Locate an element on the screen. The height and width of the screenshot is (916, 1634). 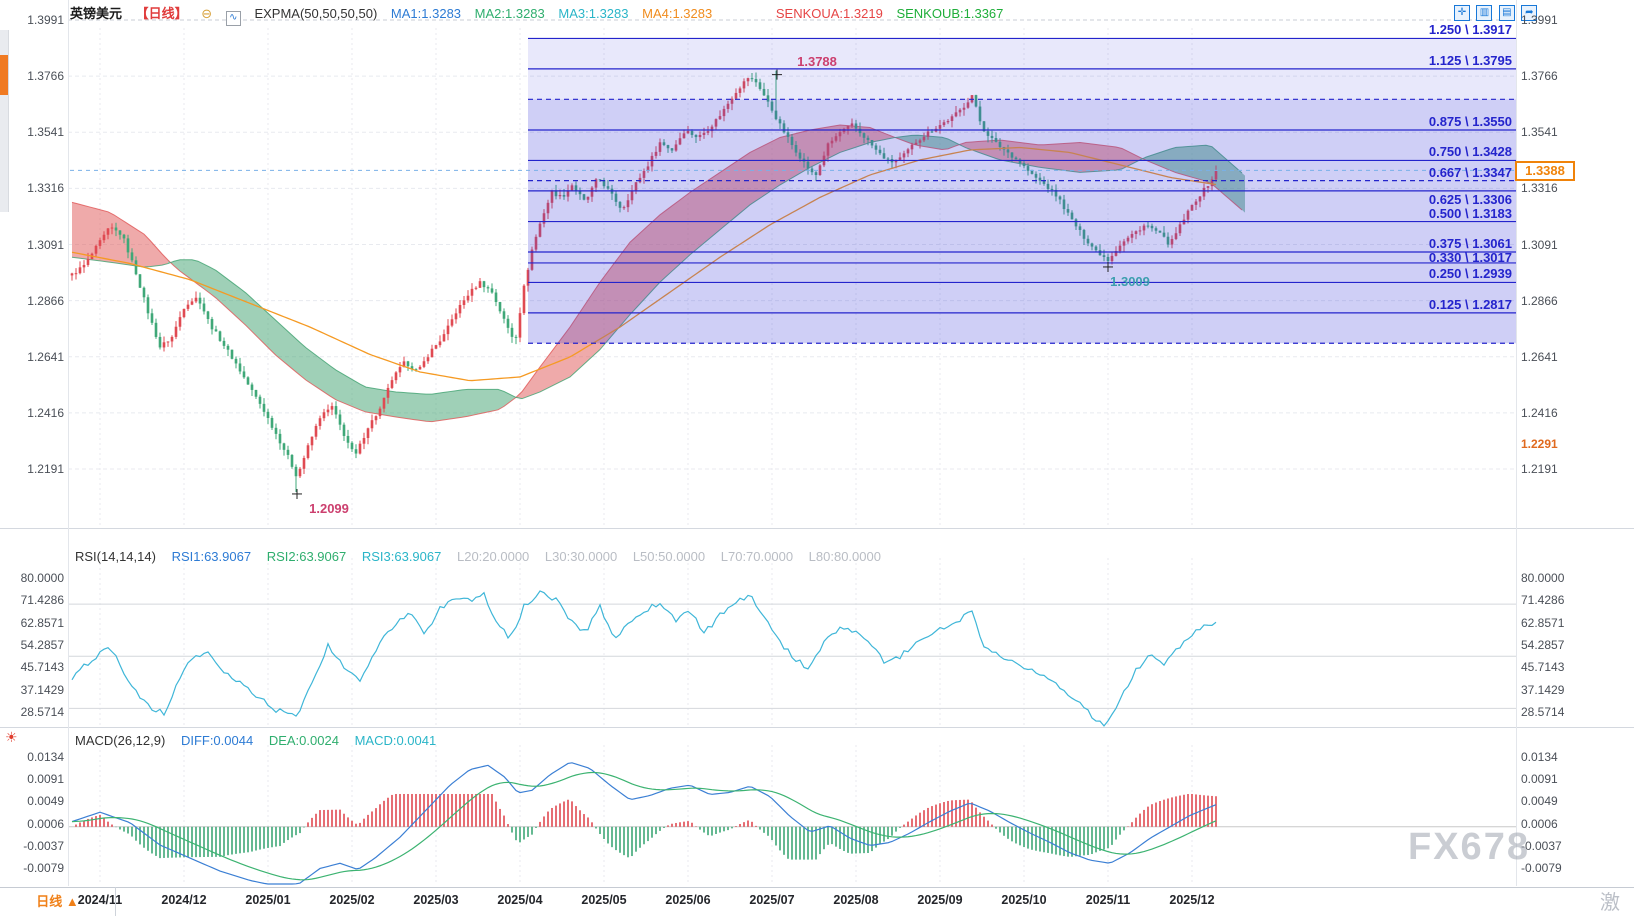
date-label: 2025/03 is located at coordinates (436, 900).